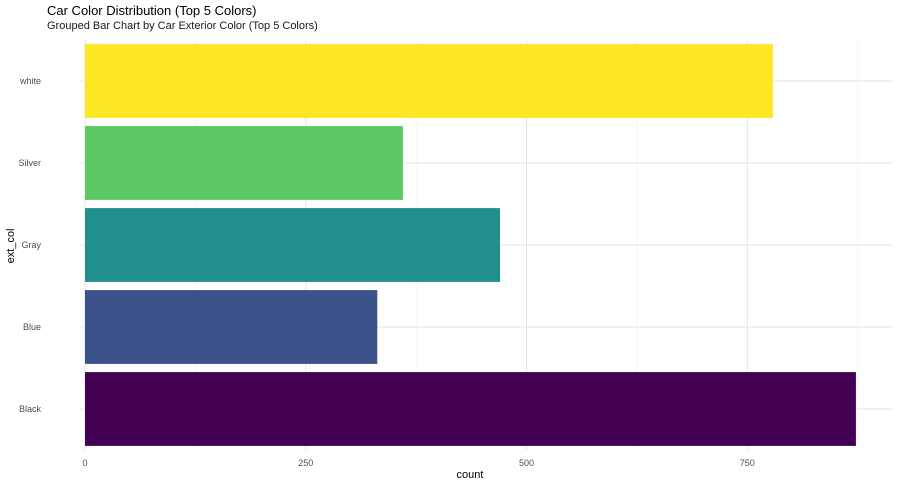 The height and width of the screenshot is (489, 900). I want to click on x-tick-label: 750, so click(747, 463).